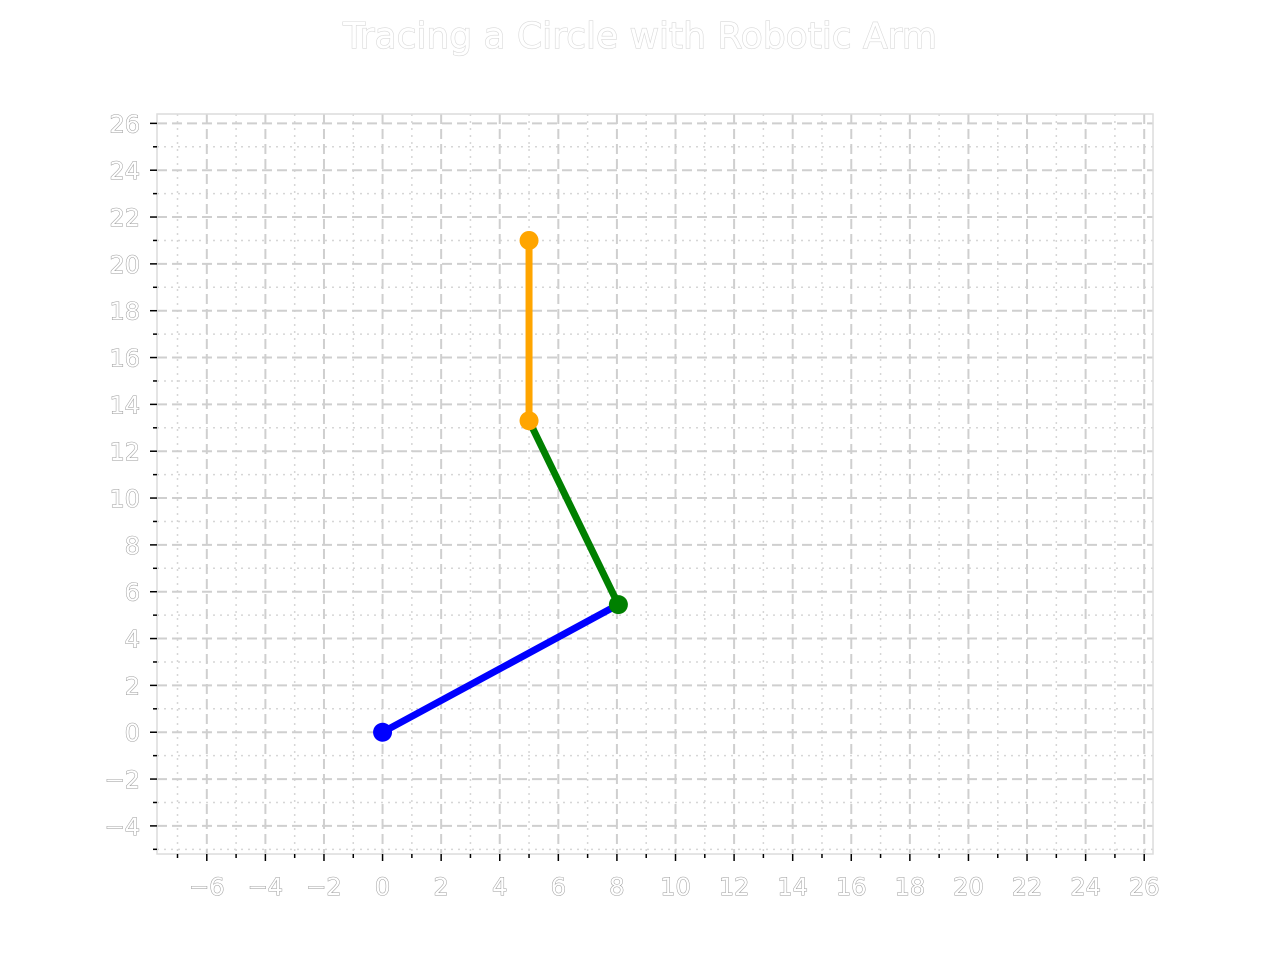  What do you see at coordinates (1027, 887) in the screenshot?
I see `x-tick-label: 22` at bounding box center [1027, 887].